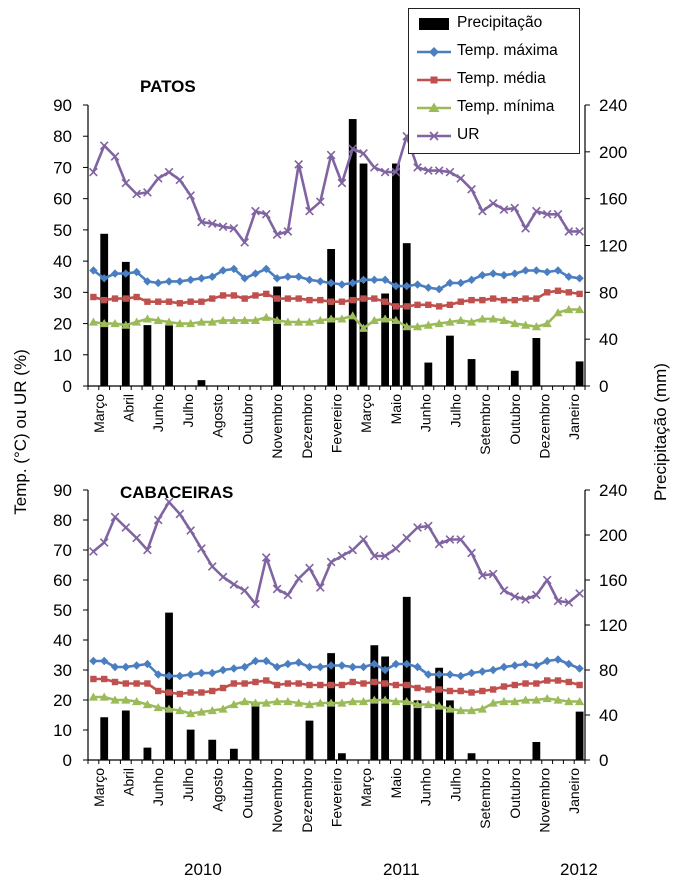 This screenshot has height=880, width=678. What do you see at coordinates (608, 715) in the screenshot?
I see `y2-tick-label: 40` at bounding box center [608, 715].